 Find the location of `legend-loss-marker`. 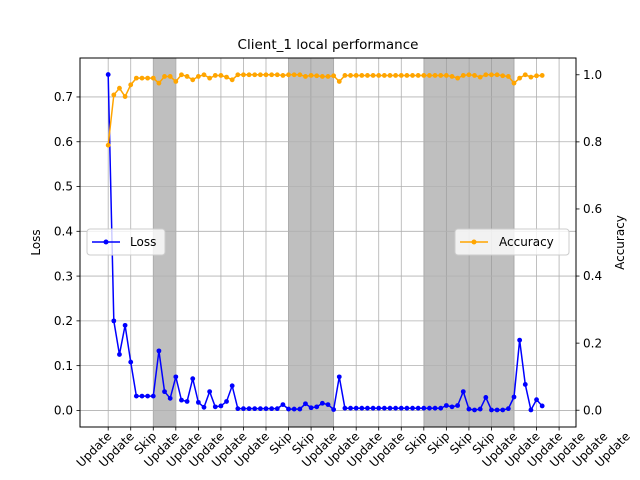

legend-loss-marker is located at coordinates (106, 242).